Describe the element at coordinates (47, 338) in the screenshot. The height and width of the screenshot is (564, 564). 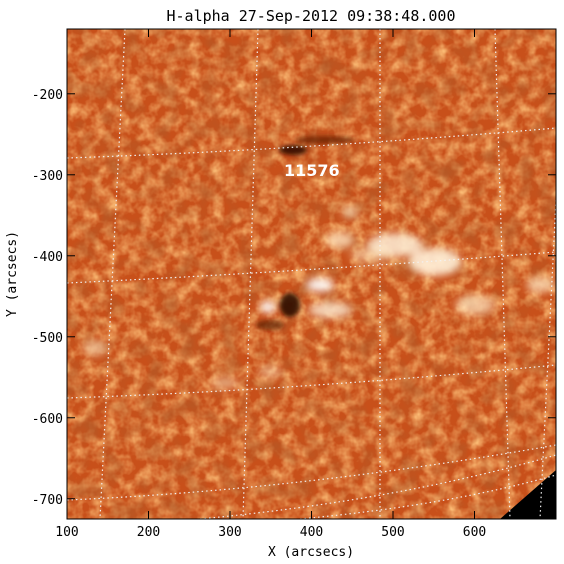
I see `y-tick-label: -500` at that location.